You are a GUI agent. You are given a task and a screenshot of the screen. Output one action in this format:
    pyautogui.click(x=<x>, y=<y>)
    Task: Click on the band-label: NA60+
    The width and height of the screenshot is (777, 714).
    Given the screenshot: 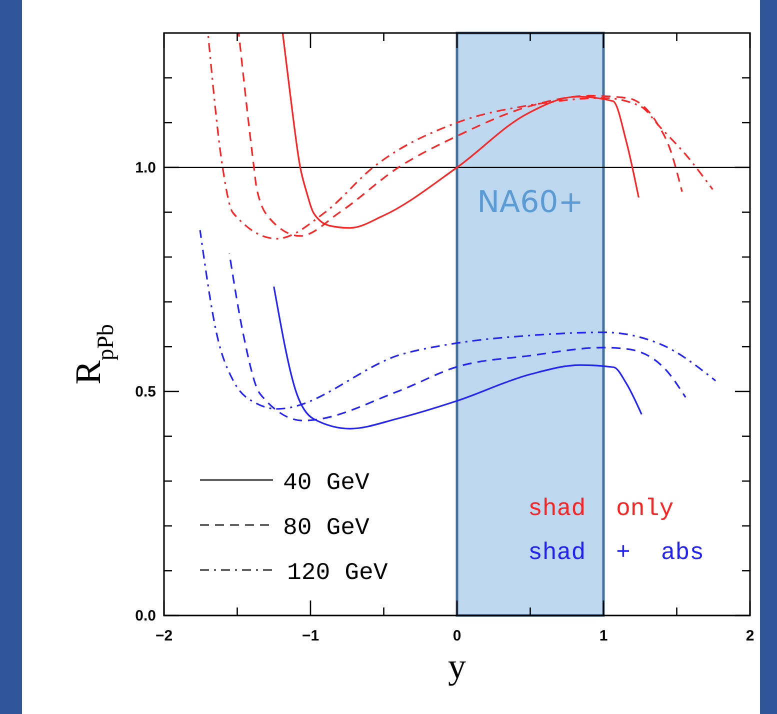 What is the action you would take?
    pyautogui.click(x=530, y=202)
    